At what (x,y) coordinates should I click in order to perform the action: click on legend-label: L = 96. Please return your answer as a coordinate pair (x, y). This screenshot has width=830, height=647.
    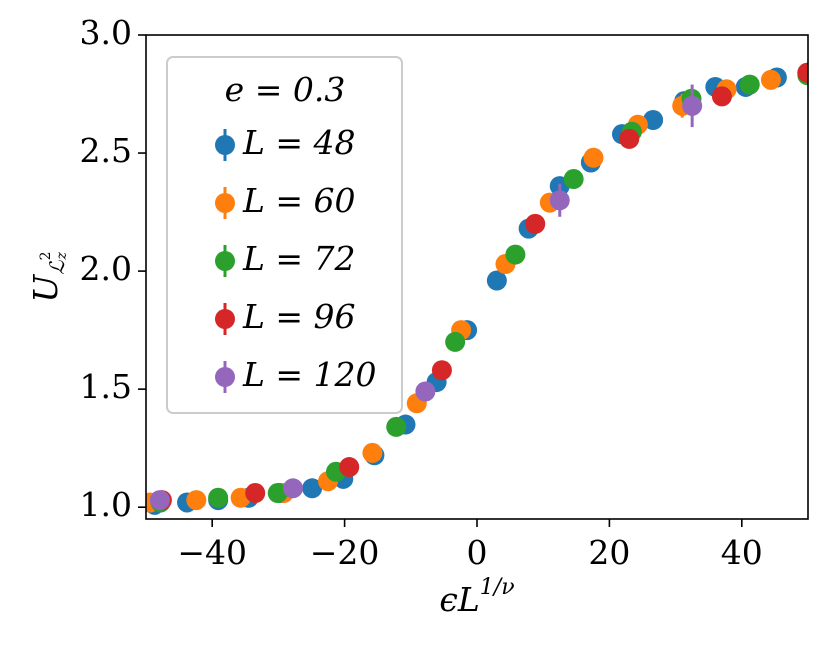
    Looking at the image, I should click on (299, 316).